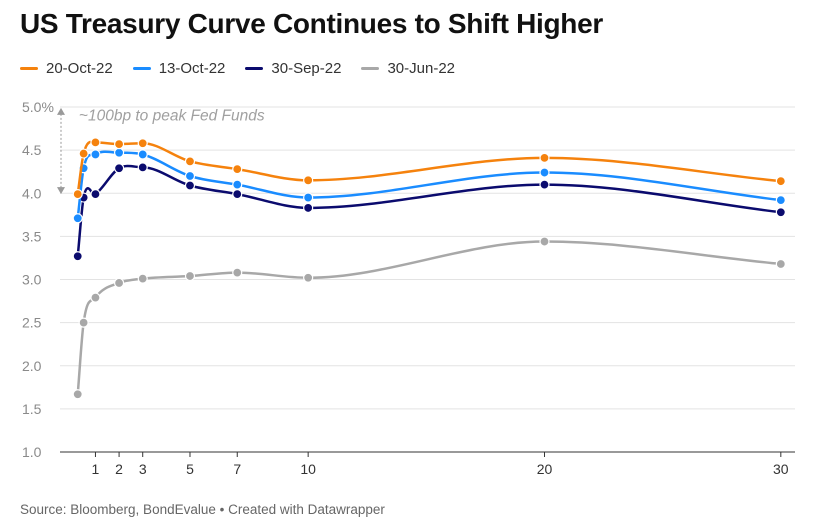 Image resolution: width=830 pixels, height=528 pixels. Describe the element at coordinates (38, 107) in the screenshot. I see `y-tick-label: 5.0%` at that location.